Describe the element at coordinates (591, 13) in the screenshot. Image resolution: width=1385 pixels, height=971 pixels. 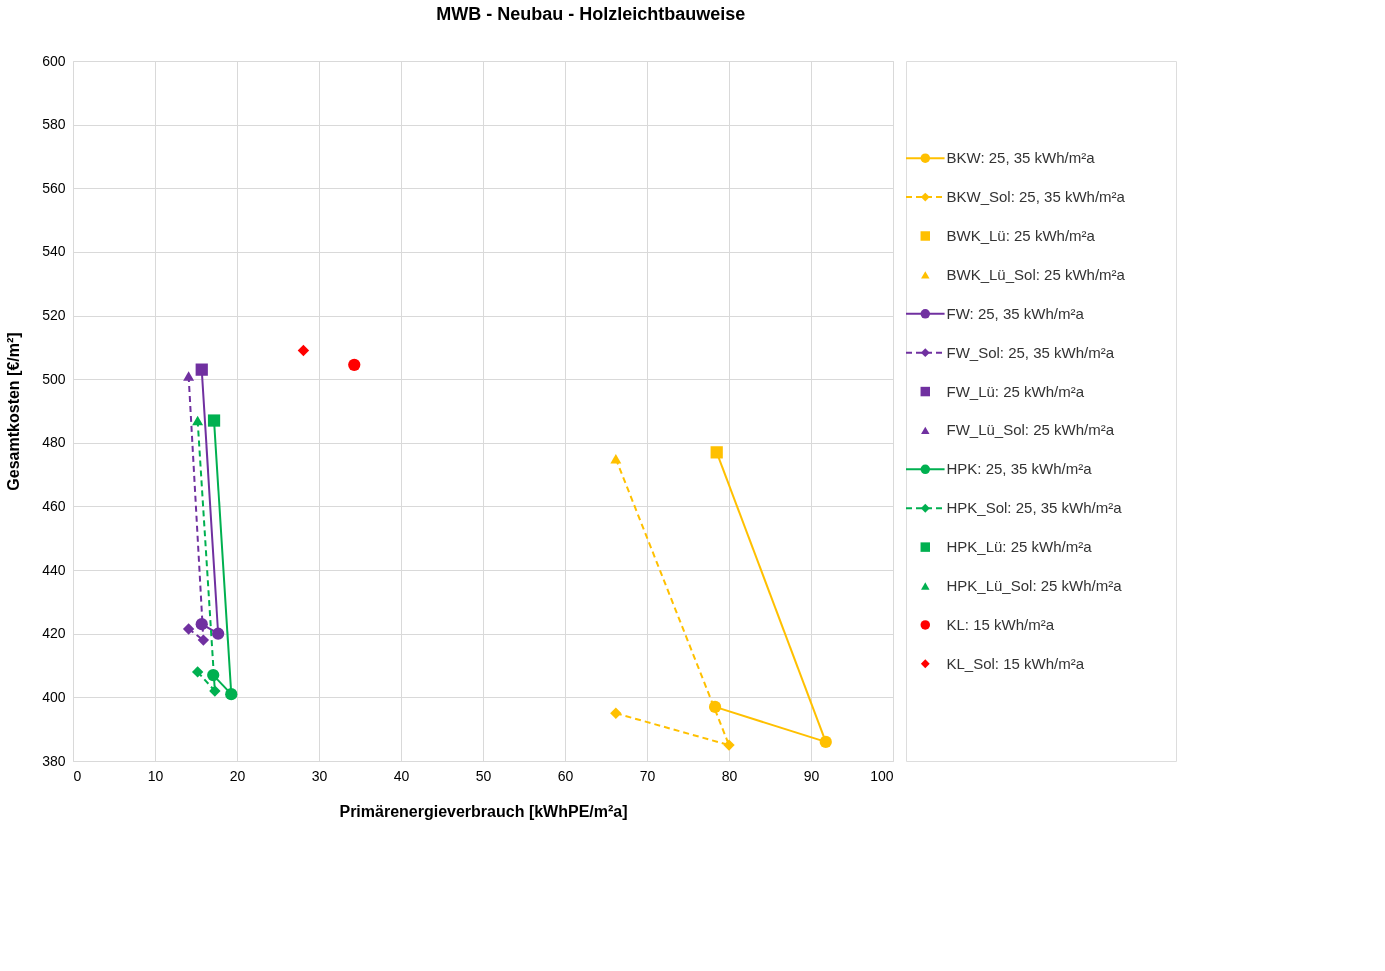
I see `chart-title: MWB - Neubau - Holzleichtbauweise` at that location.